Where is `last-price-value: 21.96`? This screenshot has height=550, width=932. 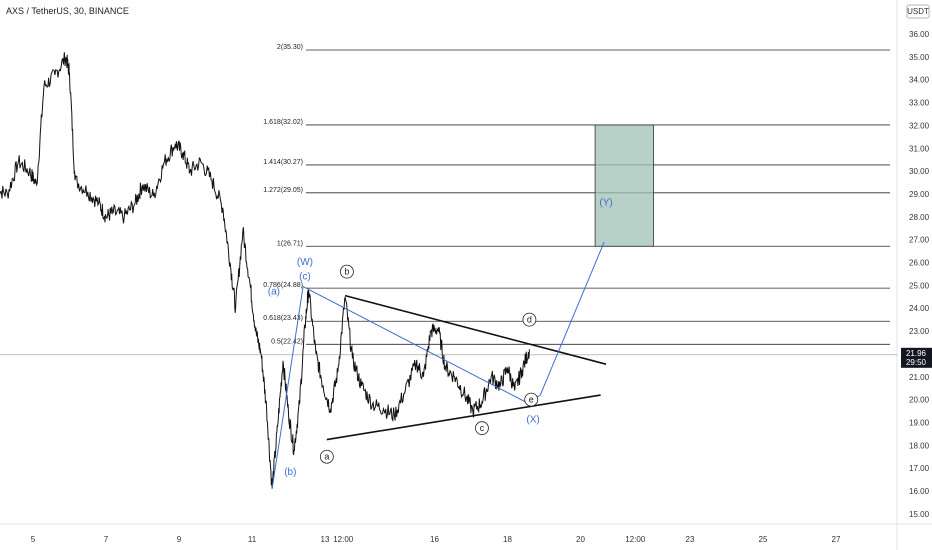 last-price-value: 21.96 is located at coordinates (916, 353).